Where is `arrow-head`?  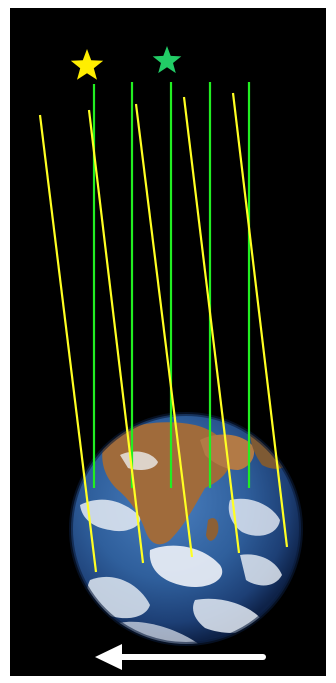 arrow-head is located at coordinates (108, 657).